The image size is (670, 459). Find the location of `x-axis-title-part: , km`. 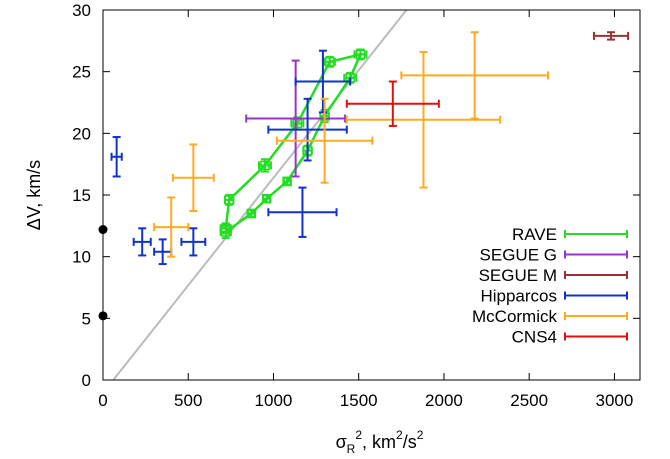

x-axis-title-part: , km is located at coordinates (379, 442).